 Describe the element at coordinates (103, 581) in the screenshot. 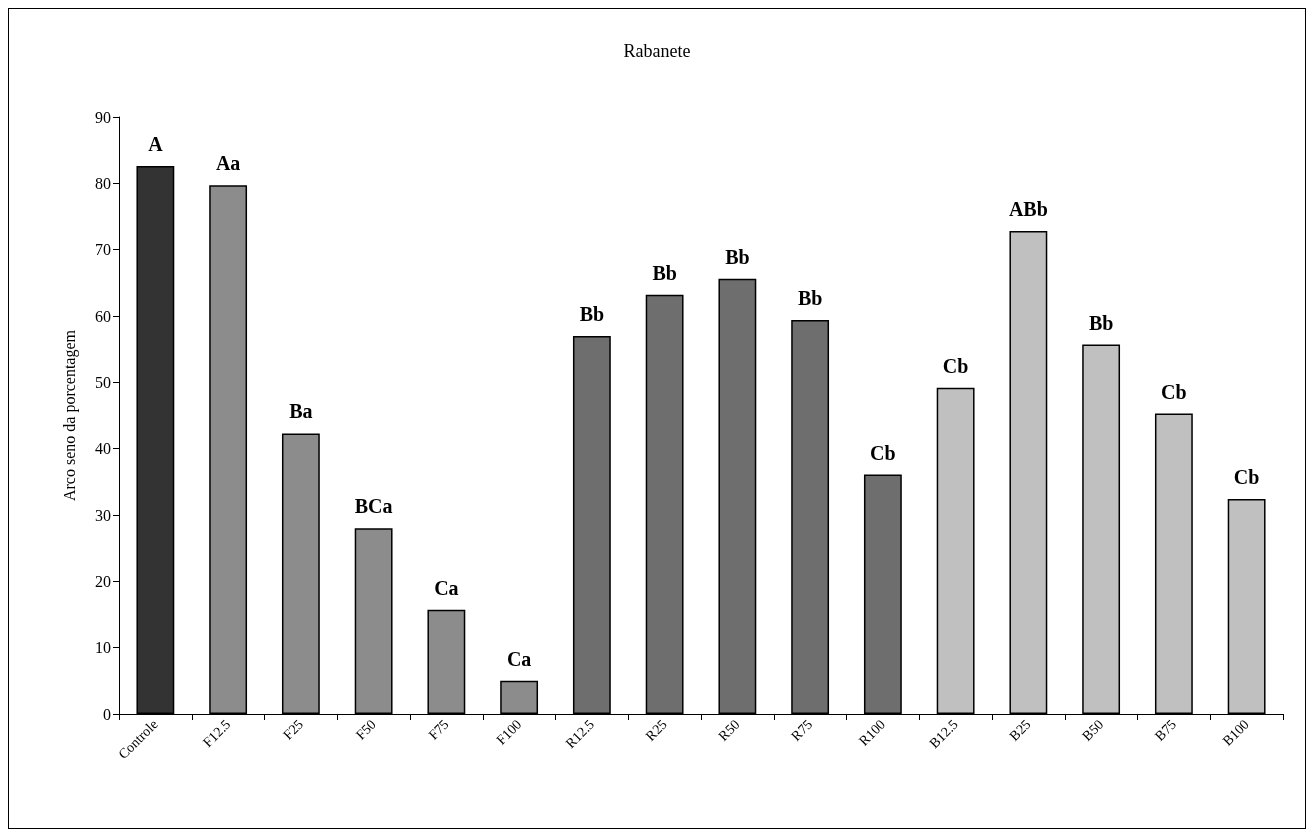

I see `y-tick-label: 20` at that location.